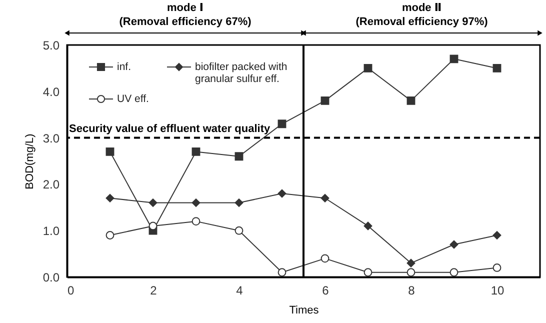 This screenshot has width=546, height=323. I want to click on x-axis-title: Times, so click(304, 310).